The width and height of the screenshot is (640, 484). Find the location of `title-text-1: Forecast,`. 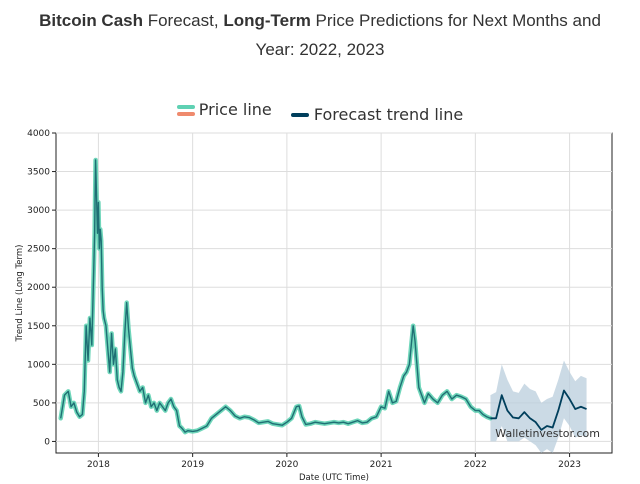

title-text-1: Forecast, is located at coordinates (183, 20).